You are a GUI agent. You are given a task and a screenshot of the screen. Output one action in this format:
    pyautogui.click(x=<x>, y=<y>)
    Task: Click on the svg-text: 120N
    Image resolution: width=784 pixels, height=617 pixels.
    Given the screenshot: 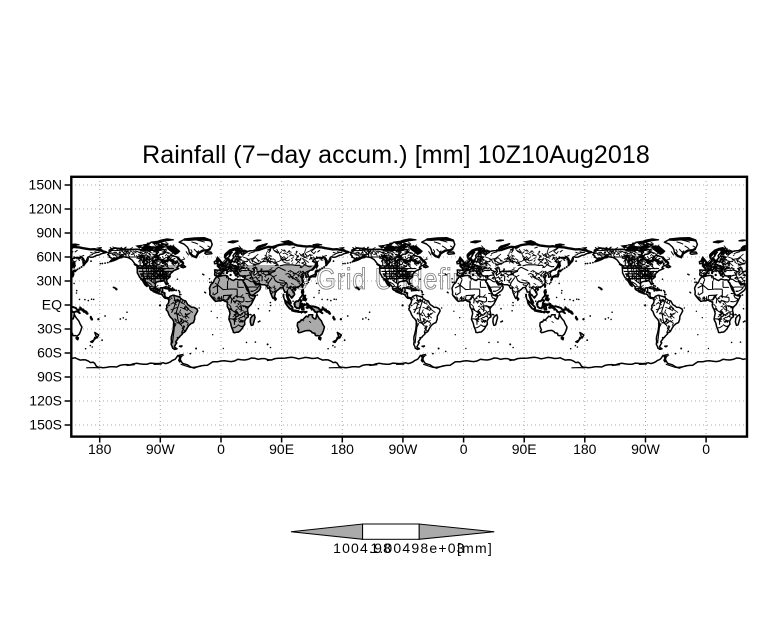 What is the action you would take?
    pyautogui.click(x=45, y=209)
    